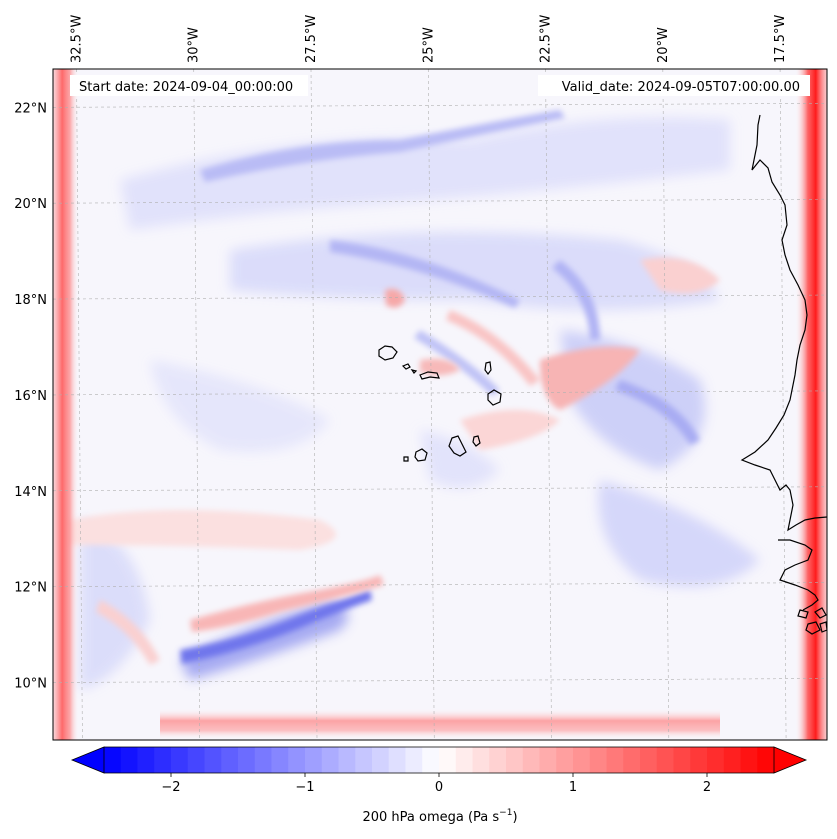 This screenshot has width=837, height=839. Describe the element at coordinates (414, 371) in the screenshot. I see `island-santa-luzia` at that location.